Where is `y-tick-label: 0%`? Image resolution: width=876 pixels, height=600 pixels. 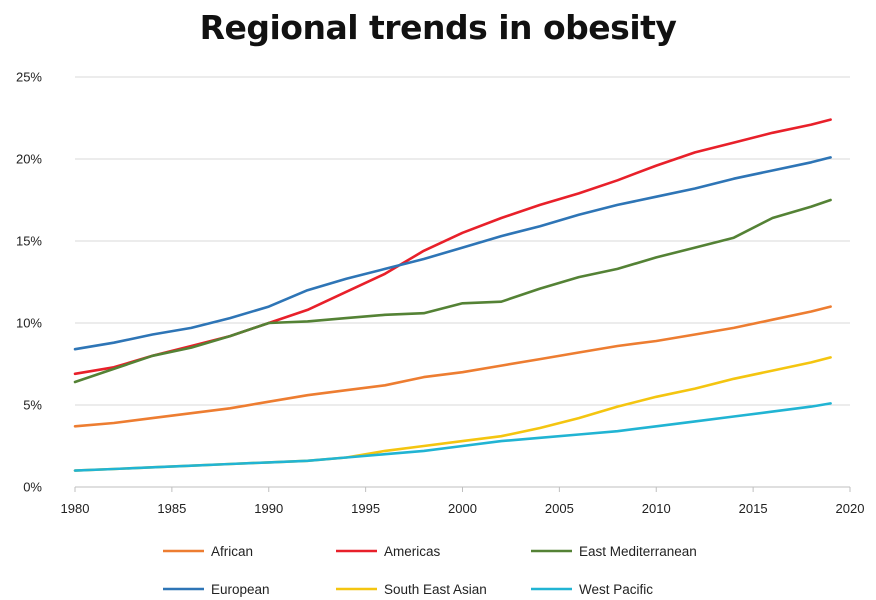
y-tick-label: 0% is located at coordinates (32, 487).